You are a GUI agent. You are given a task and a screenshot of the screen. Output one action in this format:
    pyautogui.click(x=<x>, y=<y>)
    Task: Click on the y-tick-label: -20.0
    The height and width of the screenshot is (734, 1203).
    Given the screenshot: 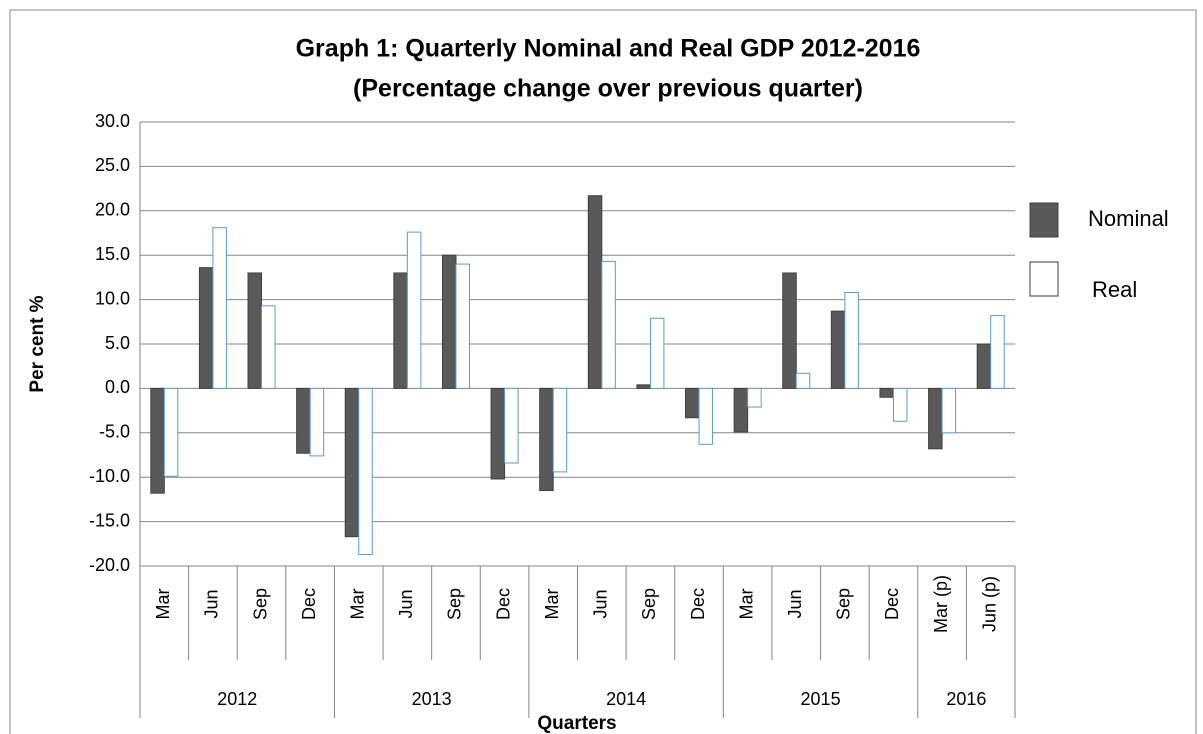 What is the action you would take?
    pyautogui.click(x=109, y=565)
    